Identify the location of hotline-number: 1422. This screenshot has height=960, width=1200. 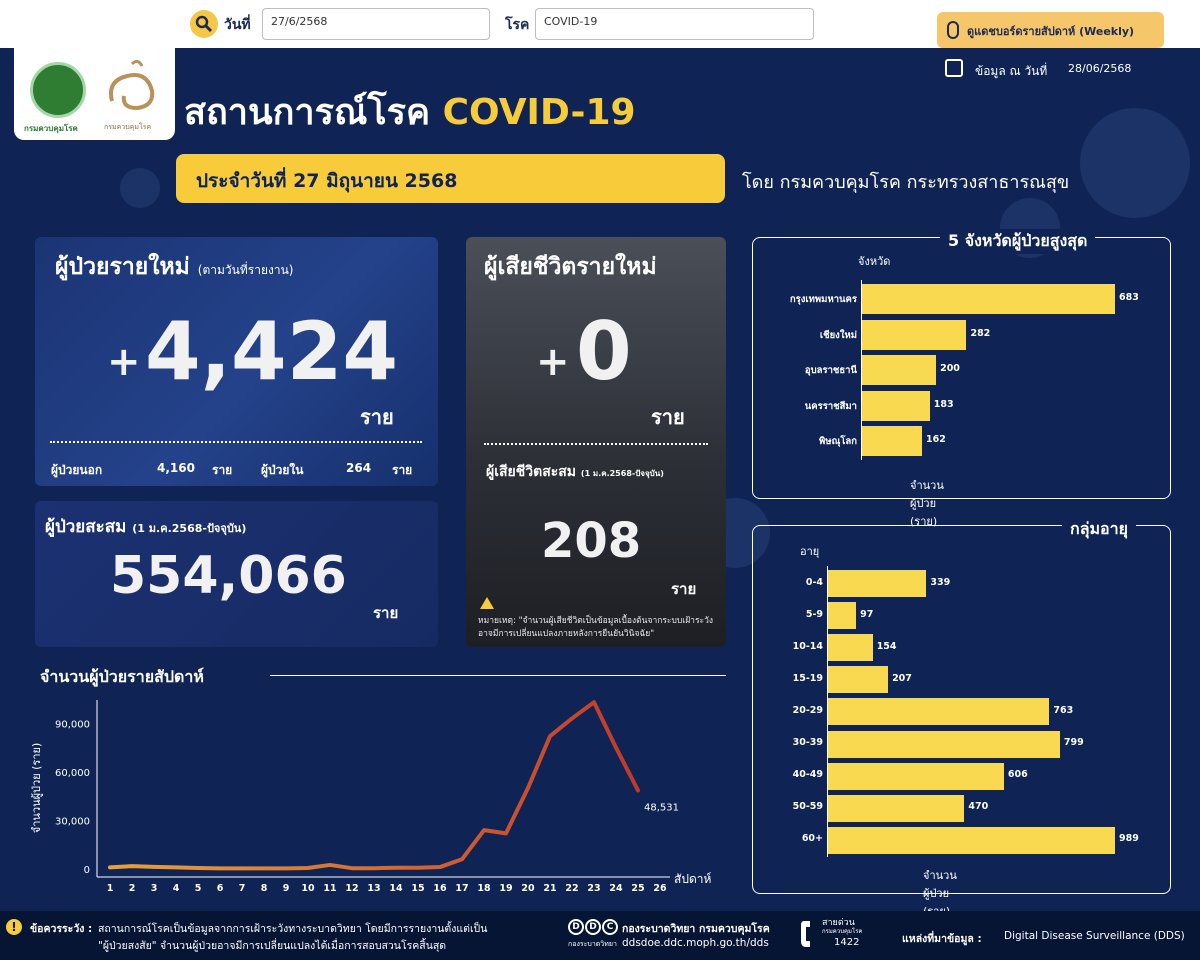
(847, 942).